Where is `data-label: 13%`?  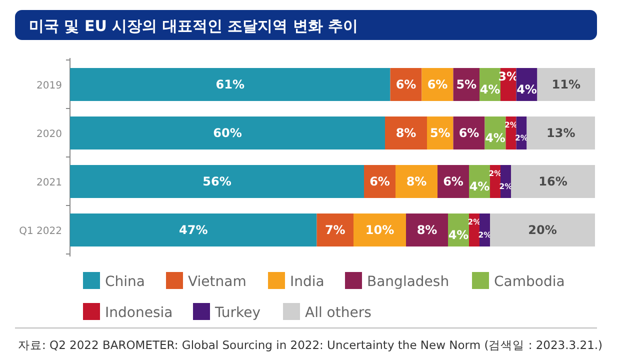
data-label: 13% is located at coordinates (561, 133).